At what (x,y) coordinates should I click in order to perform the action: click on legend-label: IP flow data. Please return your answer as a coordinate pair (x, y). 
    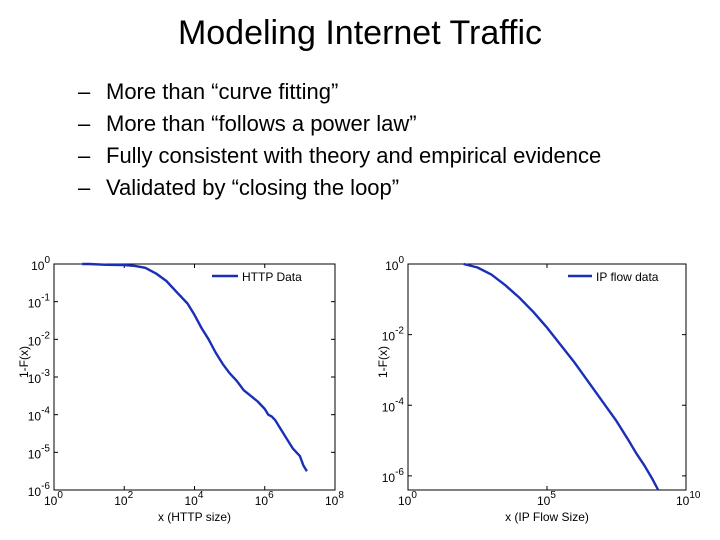
    Looking at the image, I should click on (627, 277).